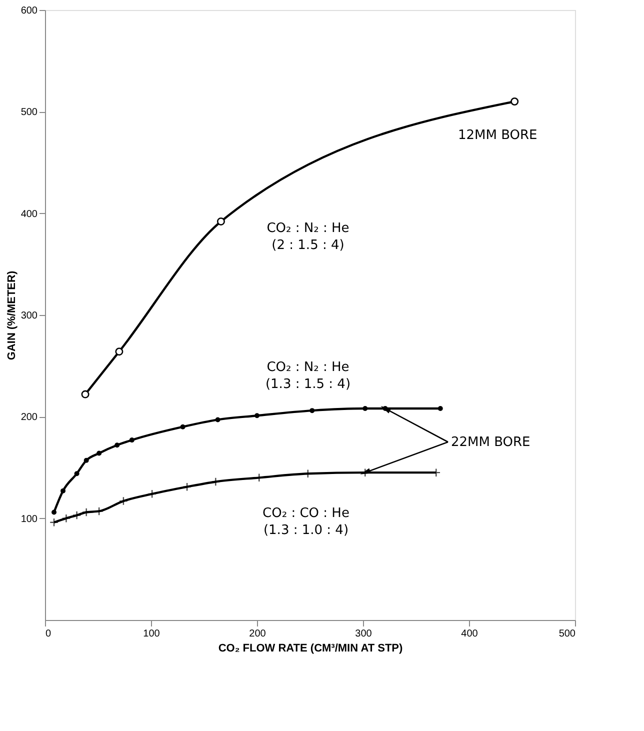 This screenshot has height=731, width=644. What do you see at coordinates (12, 315) in the screenshot?
I see `y-axis-title: GAIN (%/METER)` at bounding box center [12, 315].